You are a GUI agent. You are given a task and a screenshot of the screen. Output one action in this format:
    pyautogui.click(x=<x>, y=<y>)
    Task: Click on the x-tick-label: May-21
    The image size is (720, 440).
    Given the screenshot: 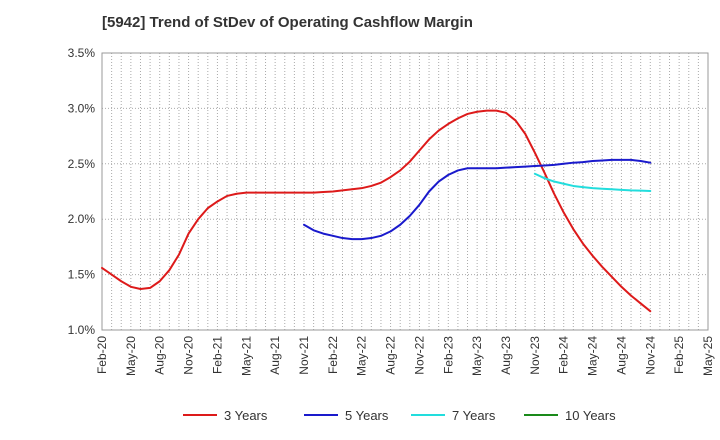 What is the action you would take?
    pyautogui.click(x=246, y=356)
    